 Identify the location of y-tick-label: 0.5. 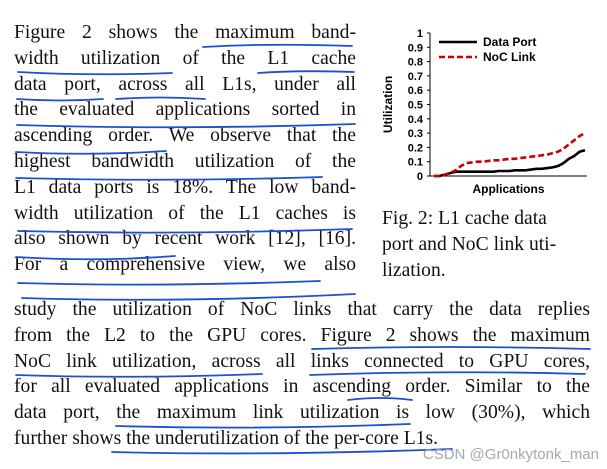
(415, 106).